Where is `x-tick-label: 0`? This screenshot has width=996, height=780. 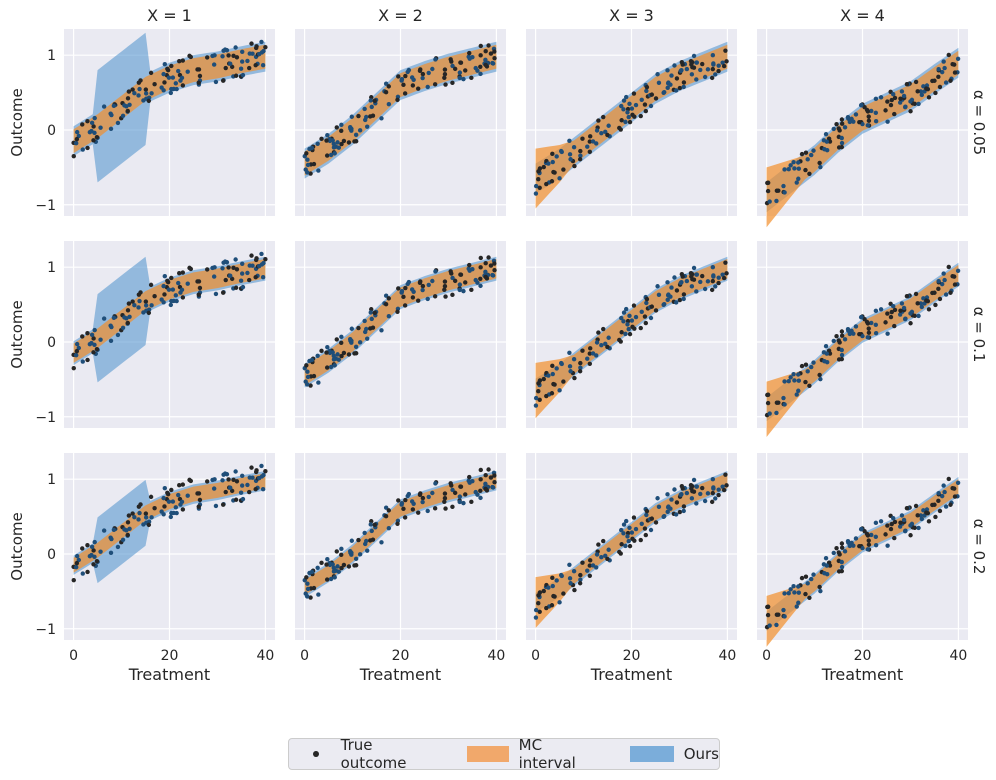
x-tick-label: 0 is located at coordinates (73, 656).